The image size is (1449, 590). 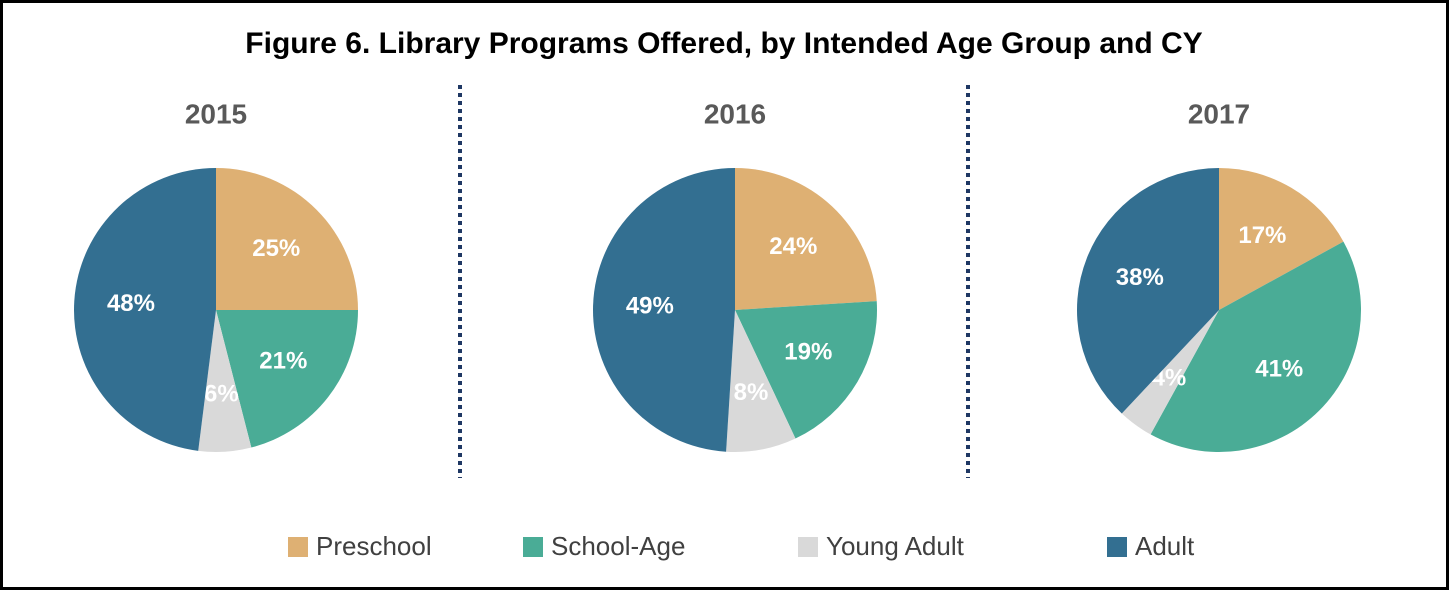 What do you see at coordinates (1165, 546) in the screenshot?
I see `legend-label: Adult` at bounding box center [1165, 546].